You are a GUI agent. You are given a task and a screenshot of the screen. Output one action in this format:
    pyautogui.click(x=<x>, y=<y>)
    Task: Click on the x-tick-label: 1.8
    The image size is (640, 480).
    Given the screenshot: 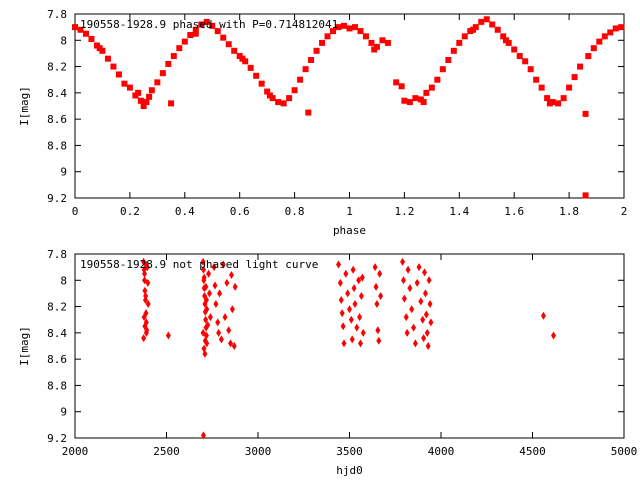 What is the action you would take?
    pyautogui.click(x=569, y=211)
    